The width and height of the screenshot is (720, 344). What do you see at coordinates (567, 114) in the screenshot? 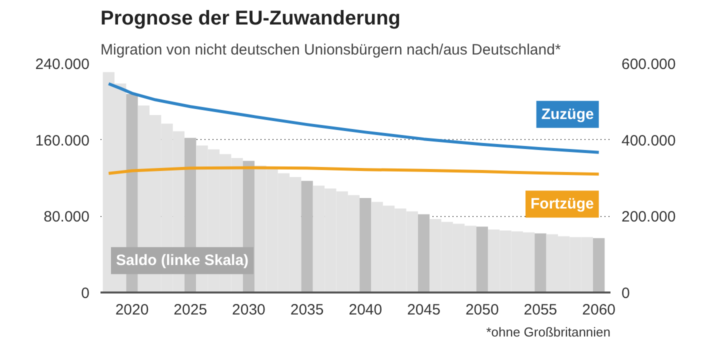
I see `series-label: Zuzüge` at bounding box center [567, 114].